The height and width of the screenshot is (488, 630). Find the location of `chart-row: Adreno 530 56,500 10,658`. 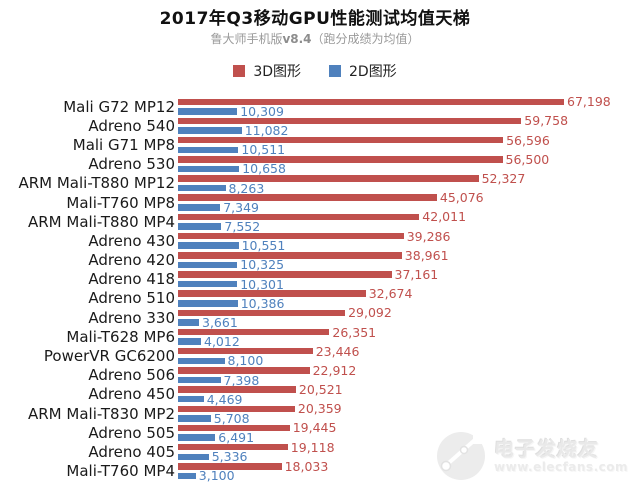

chart-row: Adreno 530 56,500 10,658 is located at coordinates (315, 164).